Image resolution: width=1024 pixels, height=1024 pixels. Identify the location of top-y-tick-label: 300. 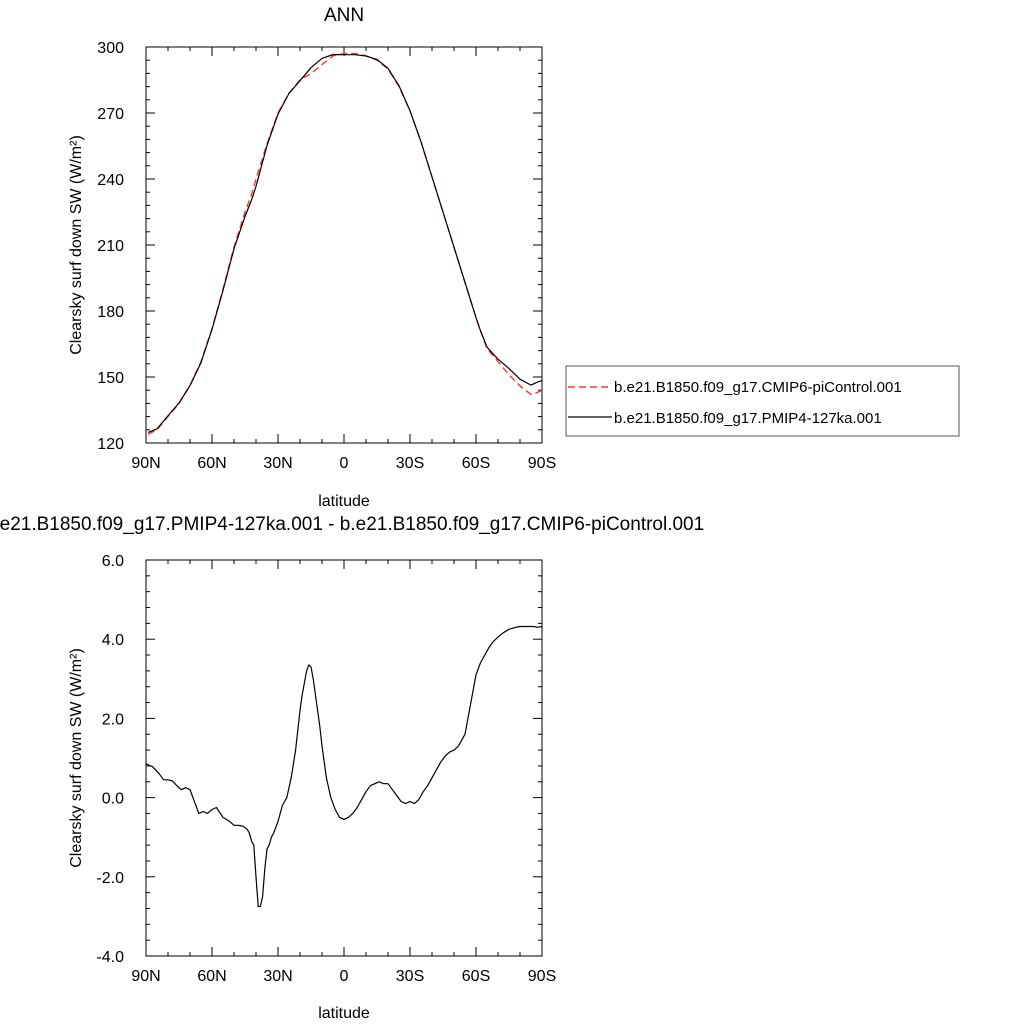
(110, 48).